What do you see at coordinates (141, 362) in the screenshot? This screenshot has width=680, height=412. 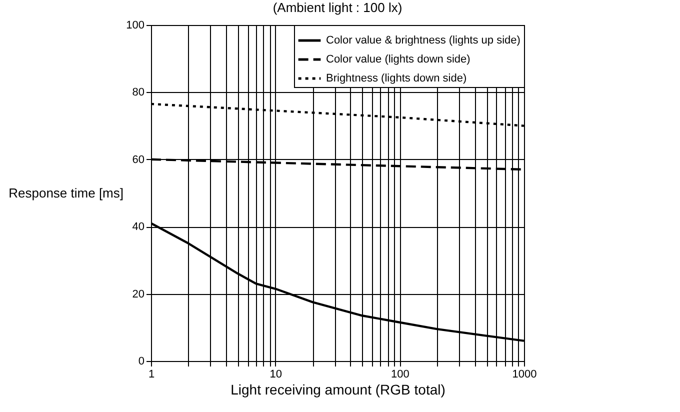 I see `y-tick-label: 0` at bounding box center [141, 362].